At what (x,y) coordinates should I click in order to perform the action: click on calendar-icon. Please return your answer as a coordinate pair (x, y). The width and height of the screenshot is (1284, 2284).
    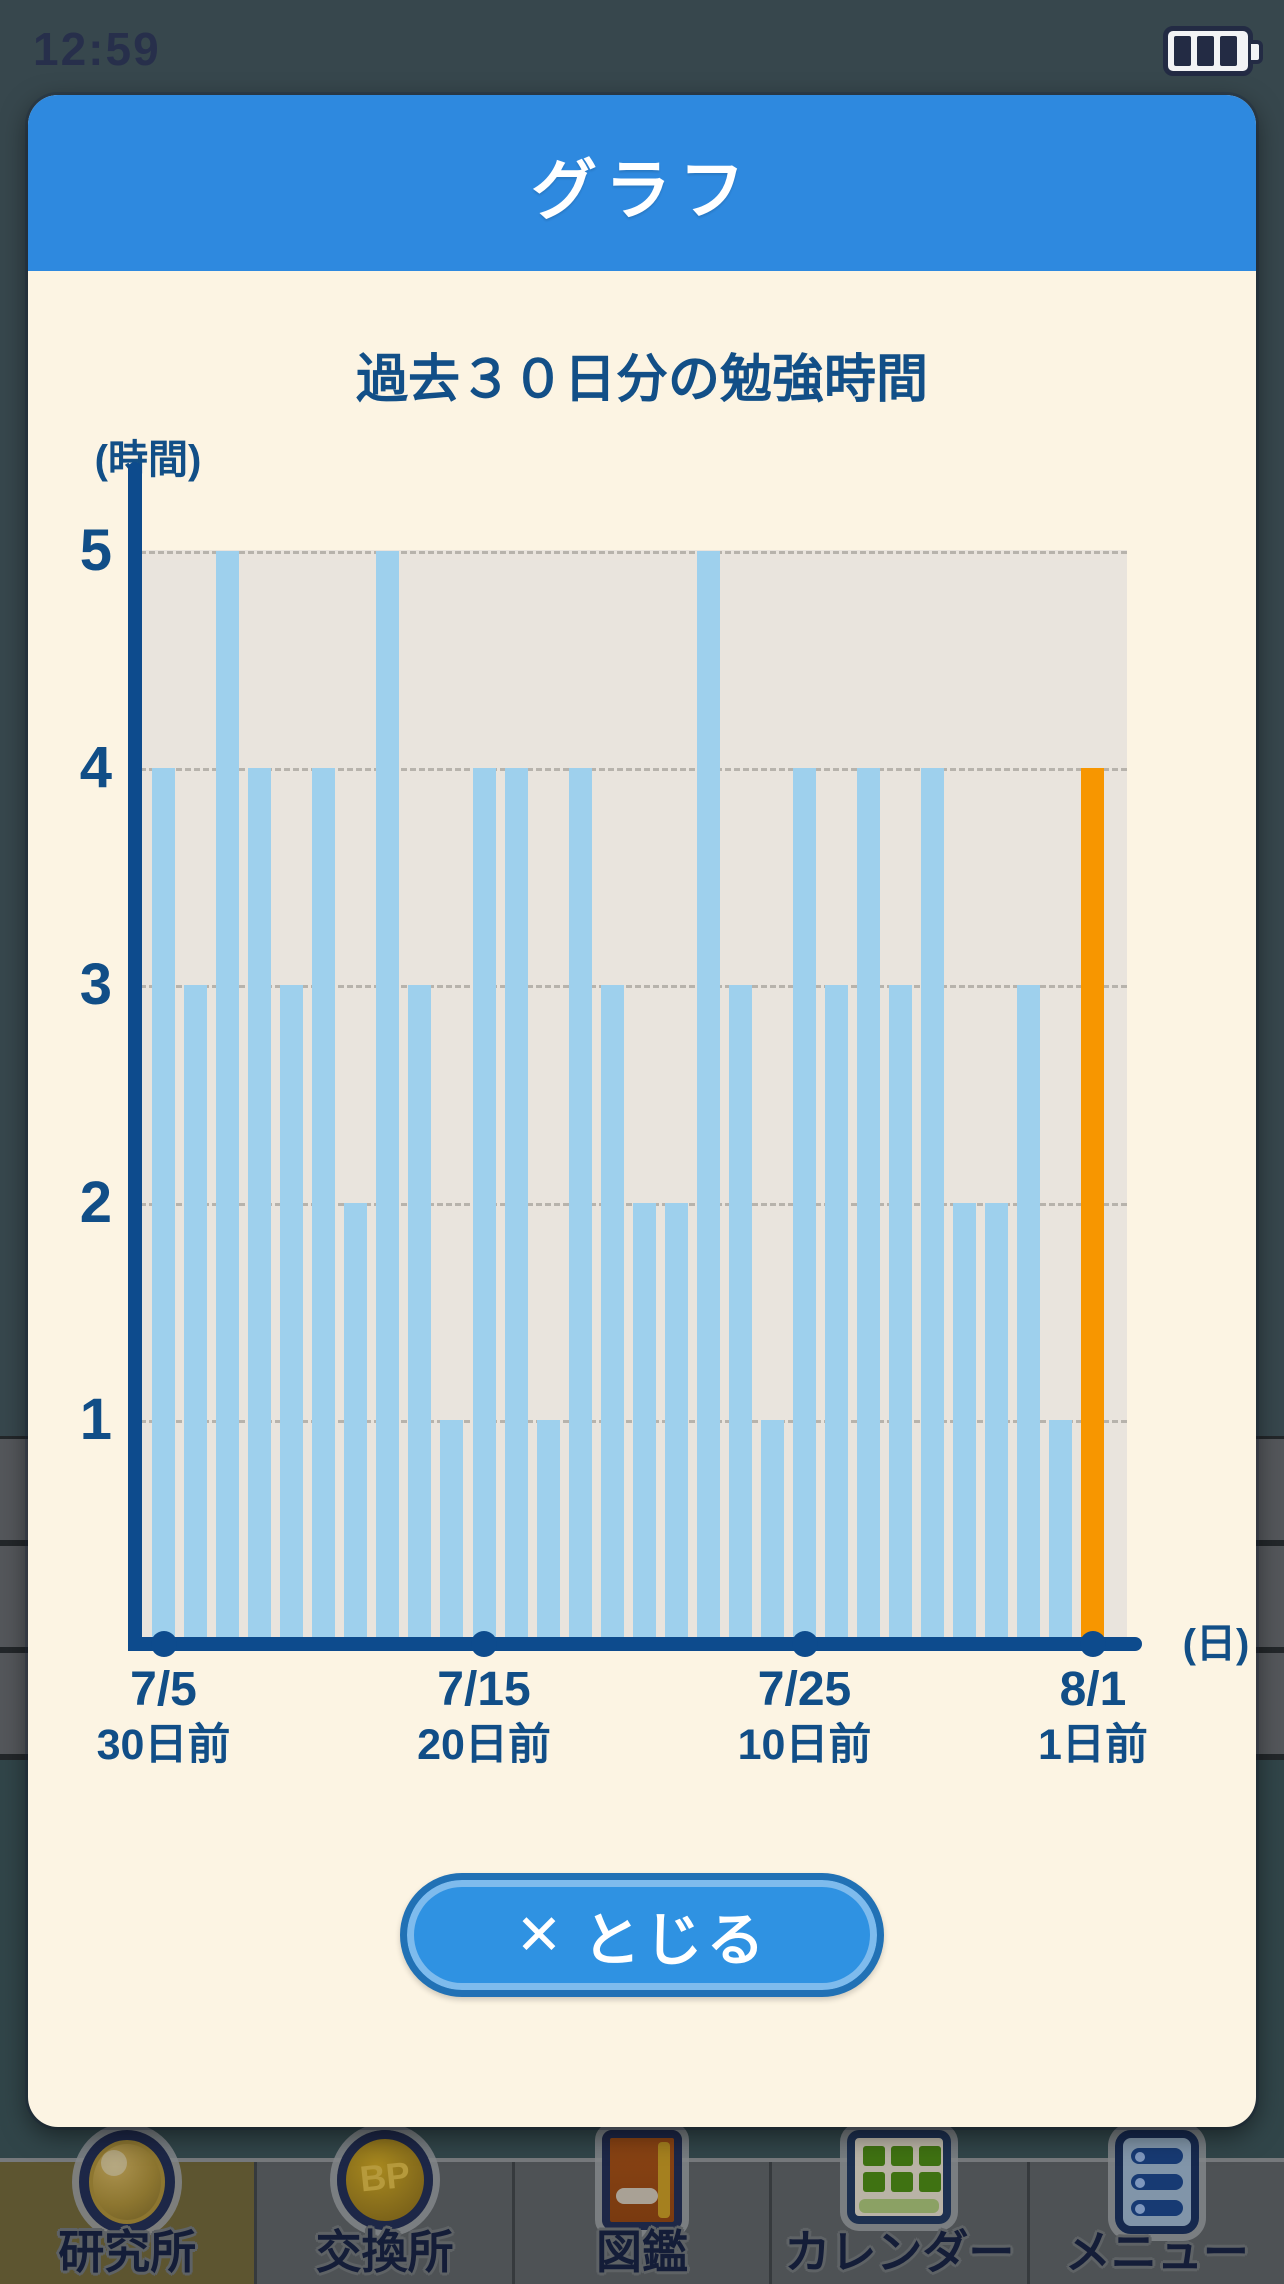
    Looking at the image, I should click on (899, 2177).